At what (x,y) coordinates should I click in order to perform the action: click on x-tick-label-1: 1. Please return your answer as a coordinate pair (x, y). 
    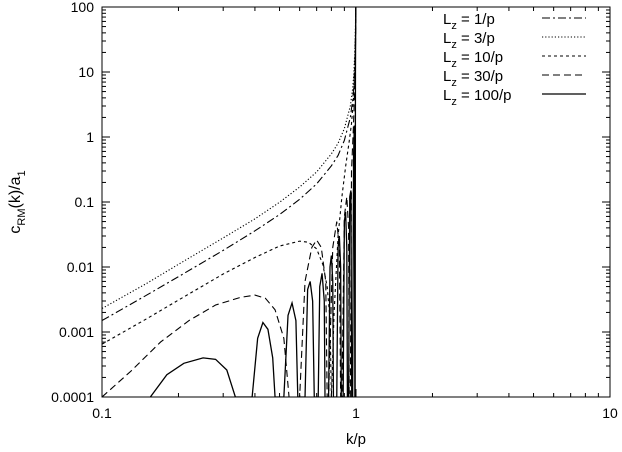
    Looking at the image, I should click on (356, 413).